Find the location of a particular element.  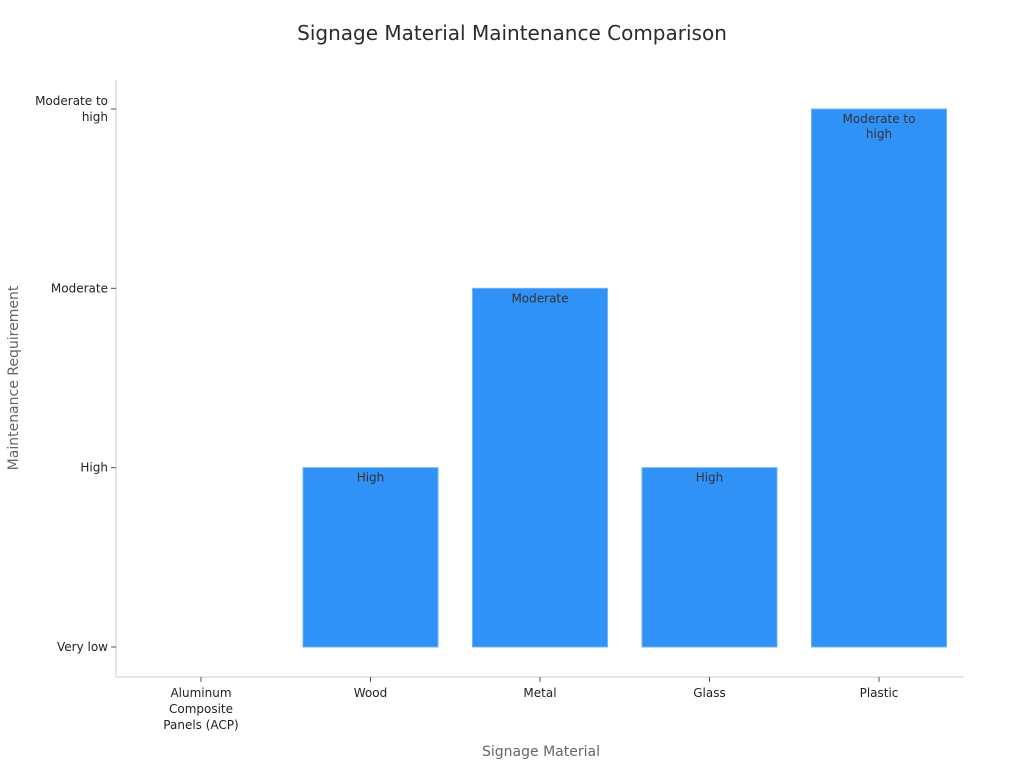

bar-value-label-plastic: Moderate to high is located at coordinates (879, 126).